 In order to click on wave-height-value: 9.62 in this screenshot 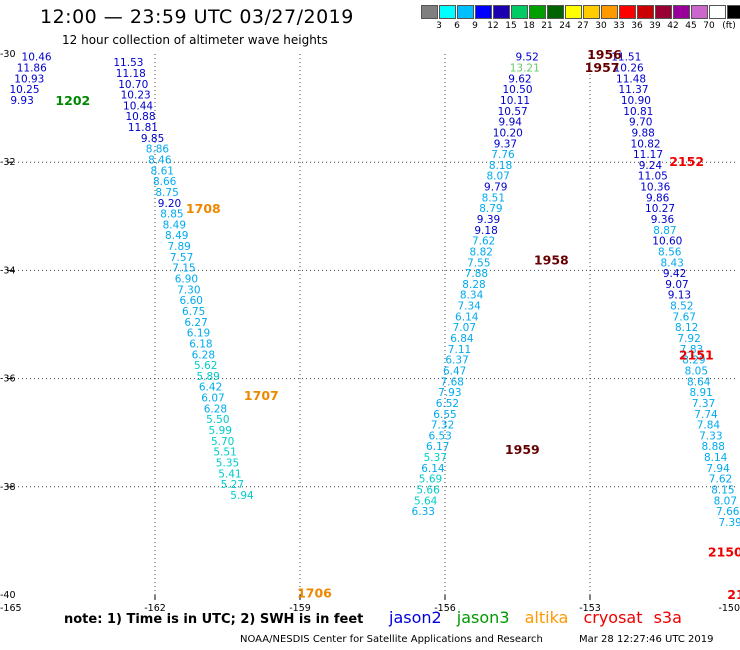, I will do `click(519, 79)`.